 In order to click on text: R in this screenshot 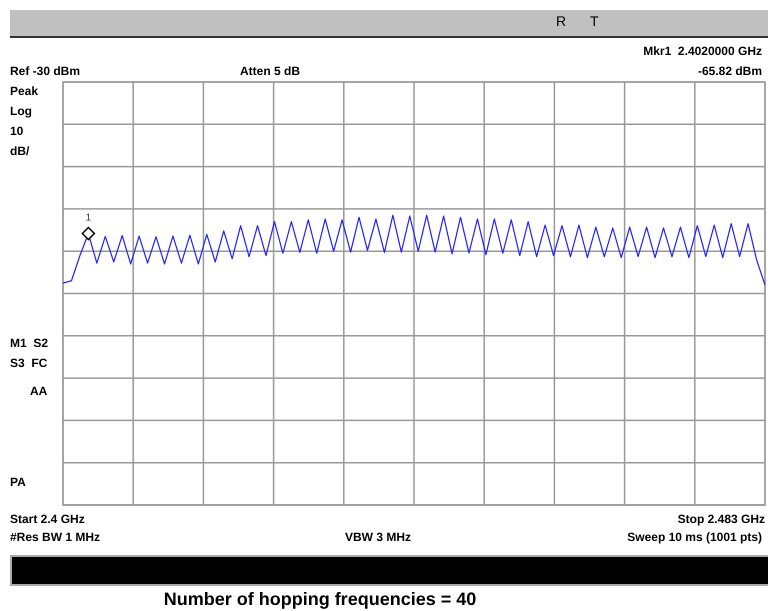, I will do `click(561, 21)`.